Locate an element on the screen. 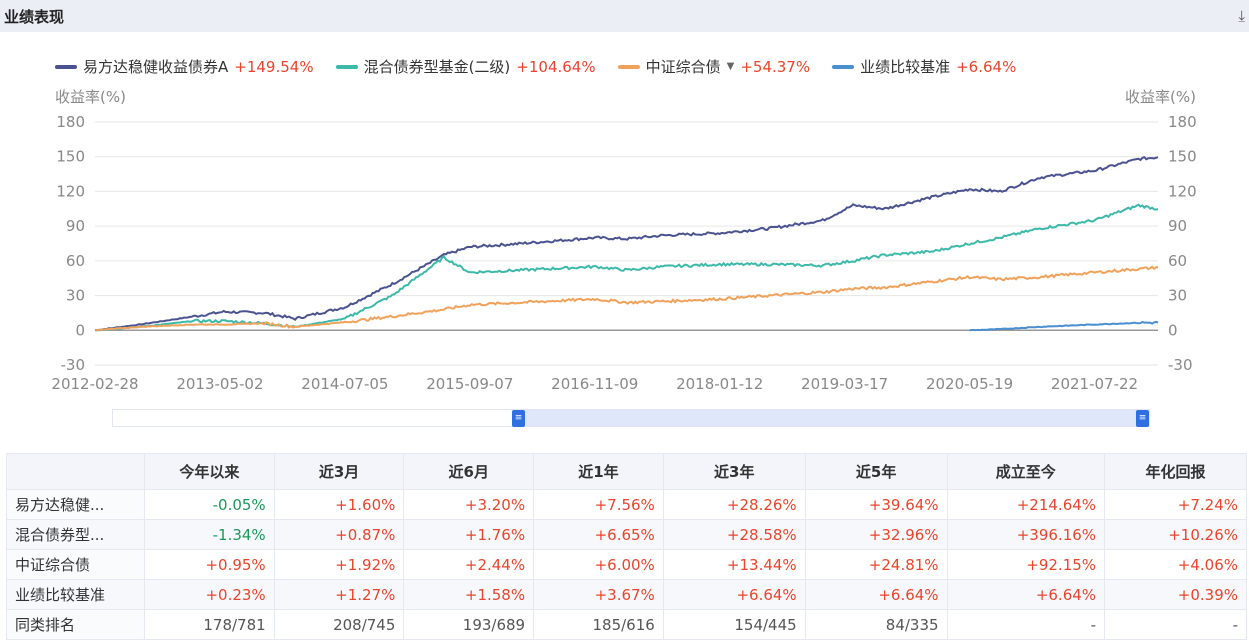 Image resolution: width=1249 pixels, height=643 pixels. section-title: 业绩表现 is located at coordinates (34, 16).